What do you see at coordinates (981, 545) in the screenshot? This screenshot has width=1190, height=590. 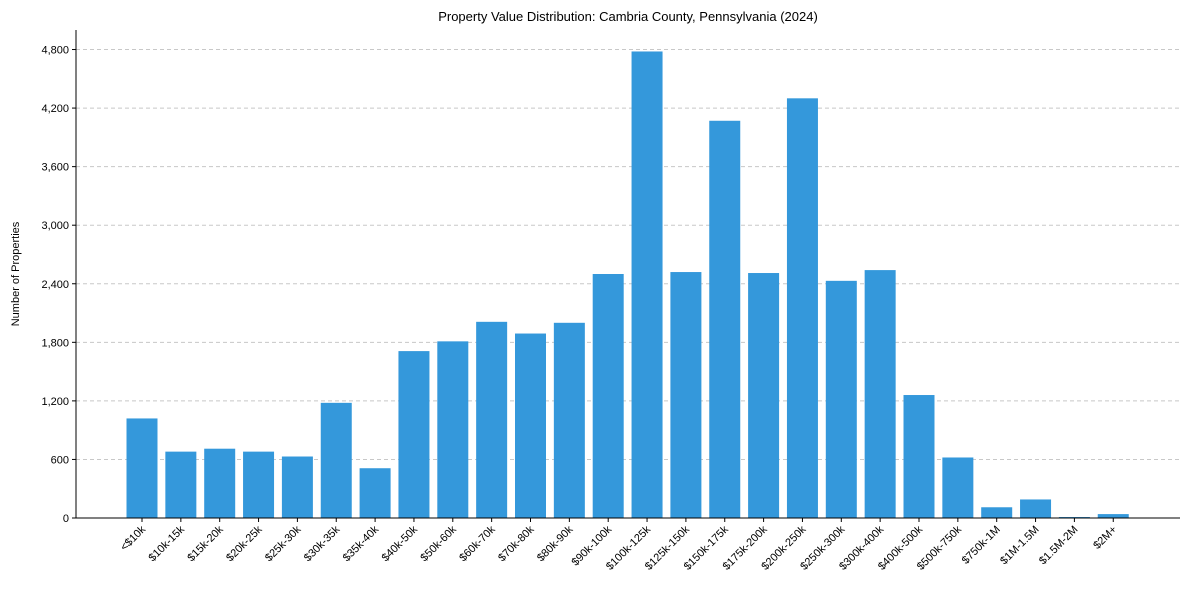 I see `x-tick-label: $750k-1M` at bounding box center [981, 545].